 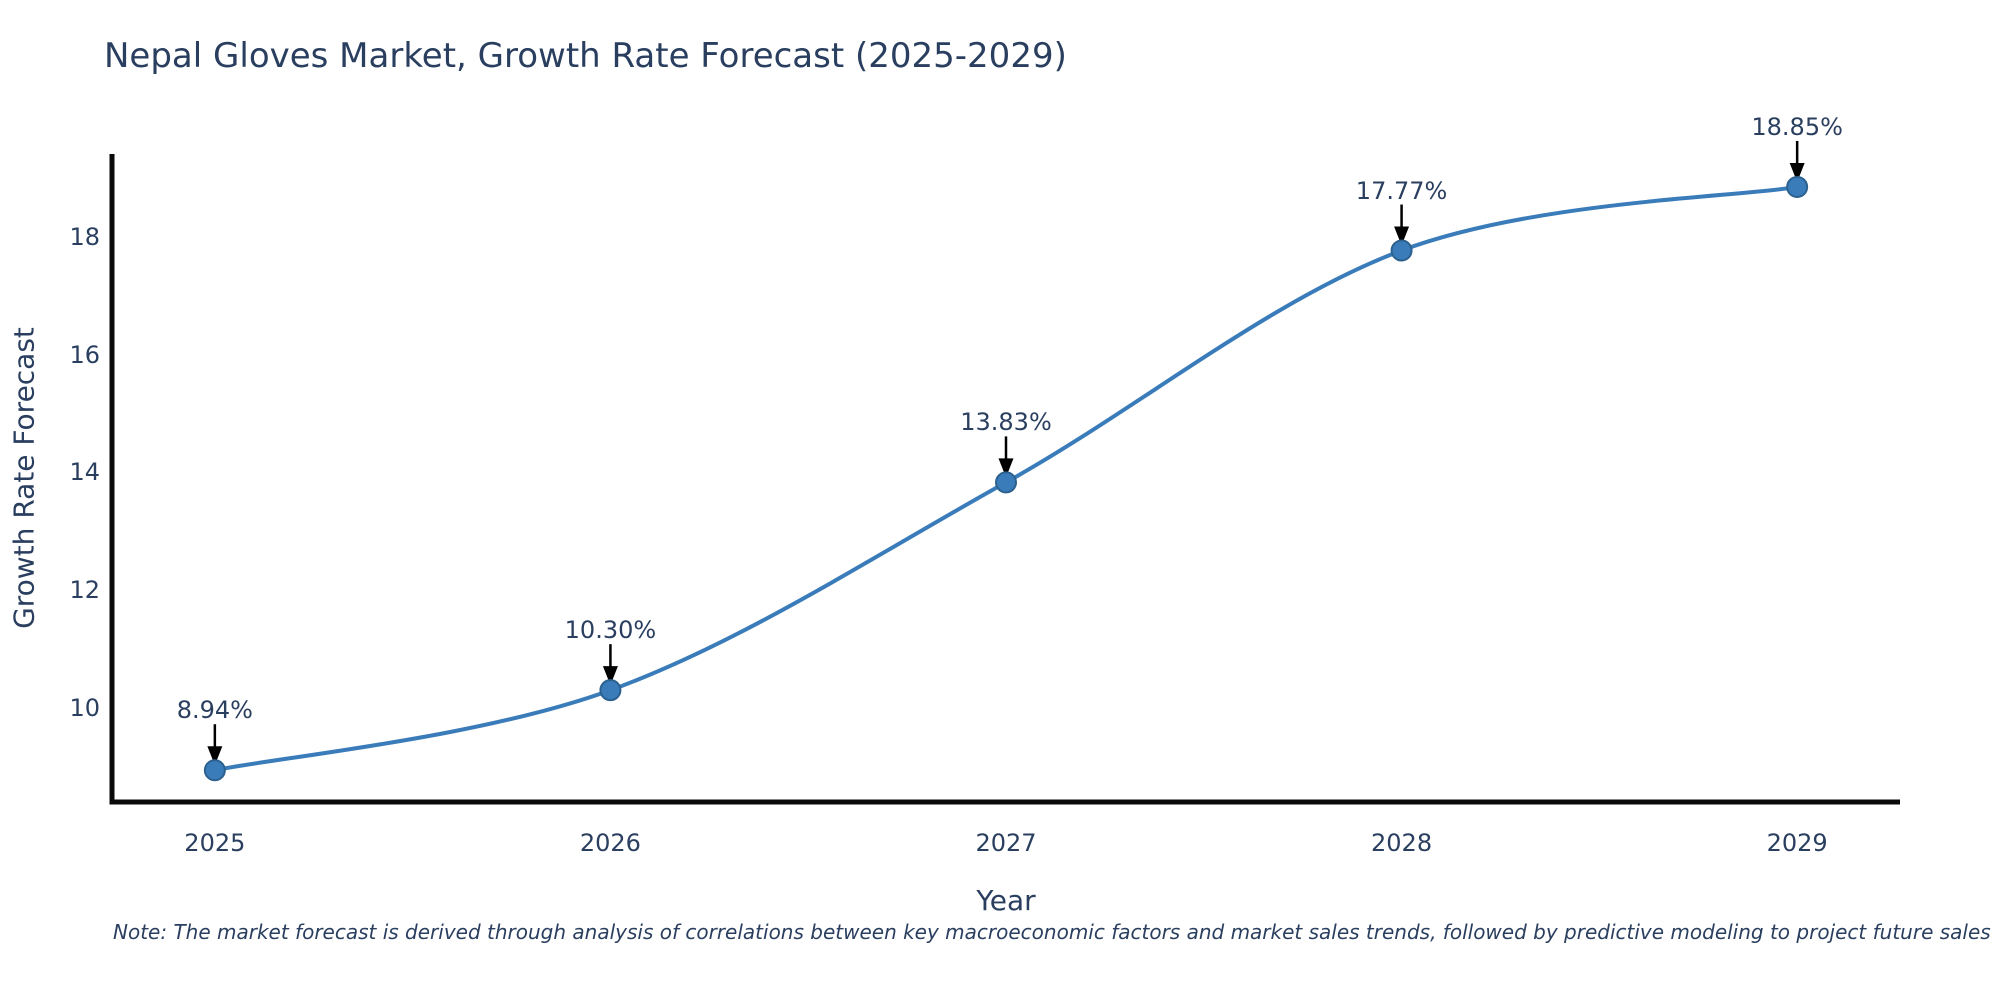 I want to click on y-tick-label: 12, so click(x=84, y=590).